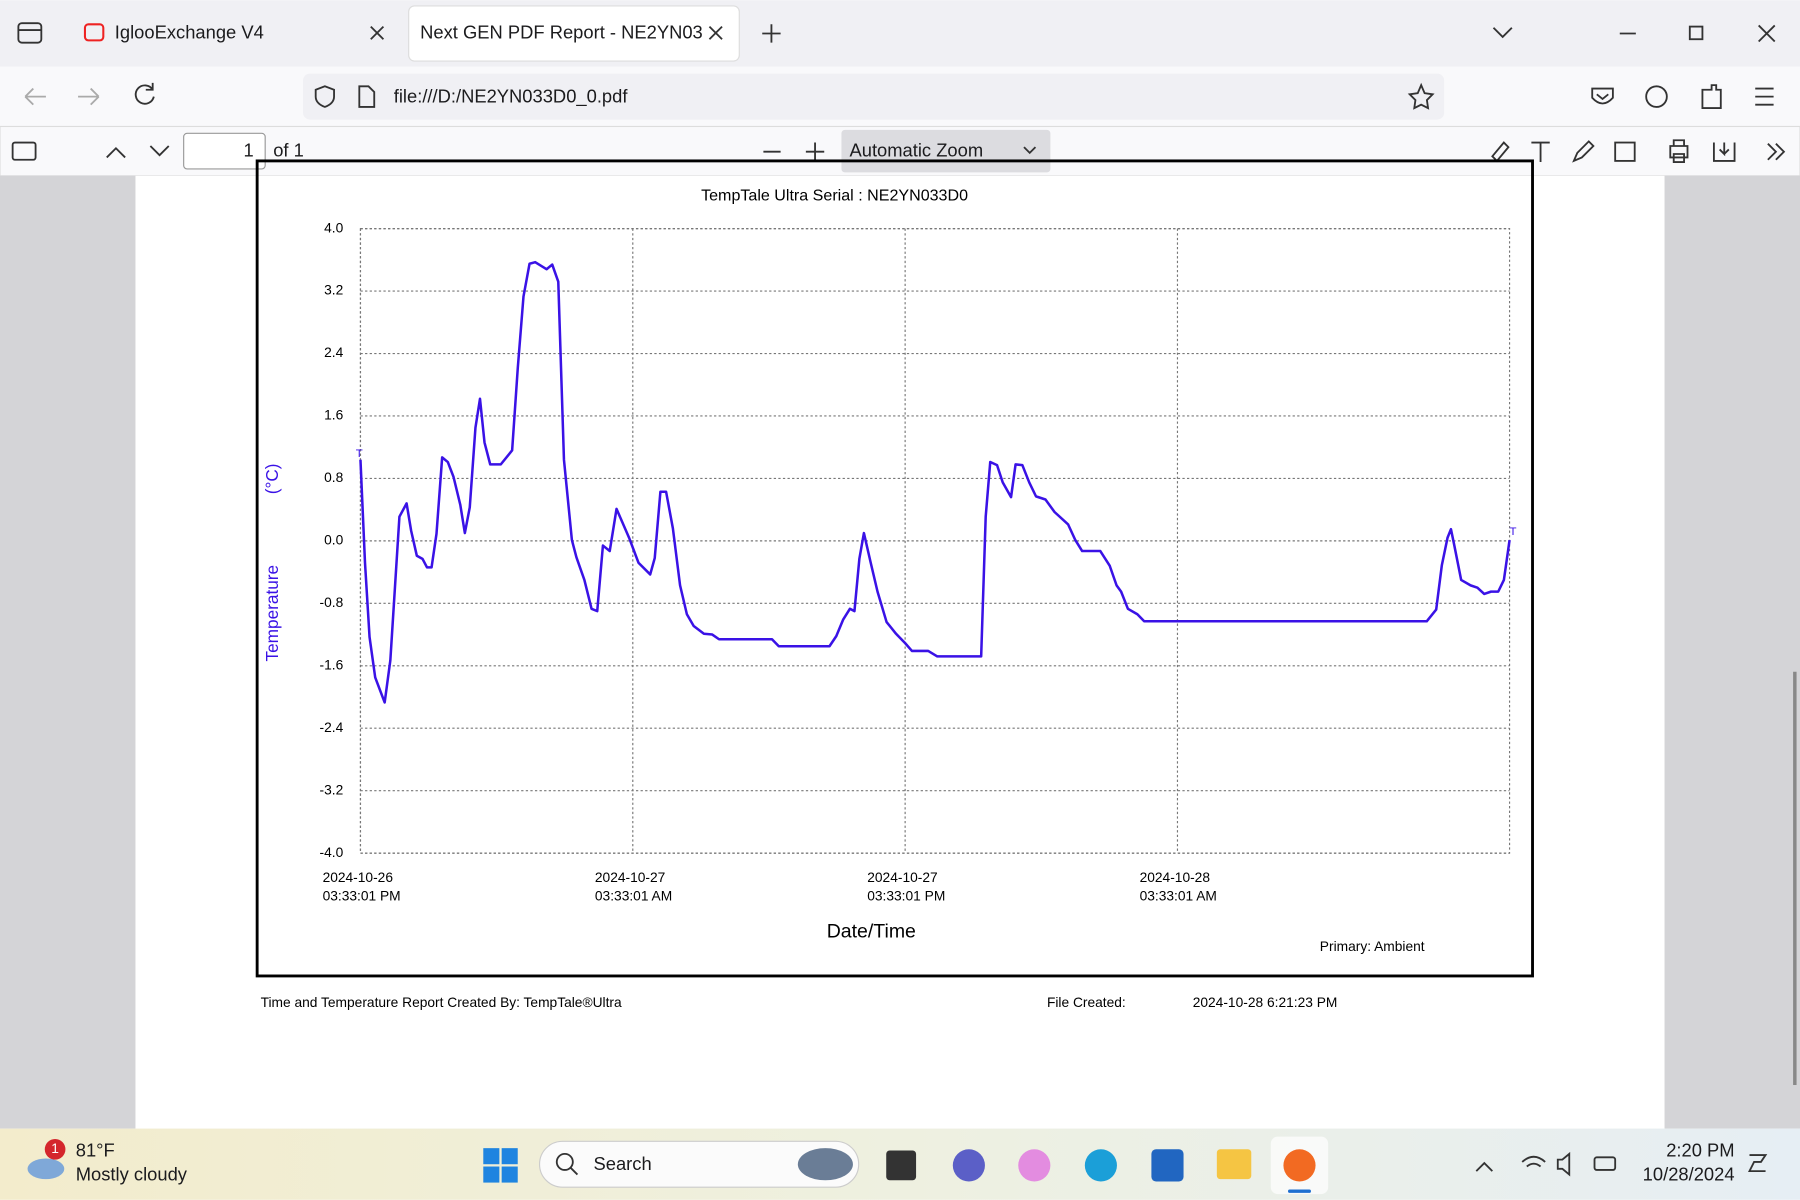 The width and height of the screenshot is (1800, 1200). Describe the element at coordinates (564, 1161) in the screenshot. I see `search-icon` at that location.